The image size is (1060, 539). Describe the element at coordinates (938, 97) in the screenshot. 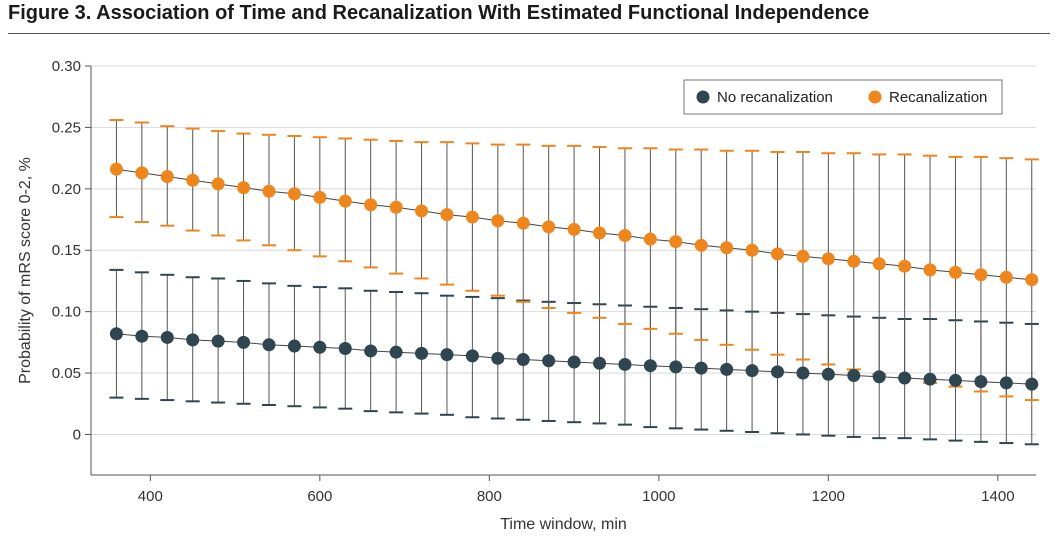

I see `legend-label-recanalization: Recanalization` at that location.